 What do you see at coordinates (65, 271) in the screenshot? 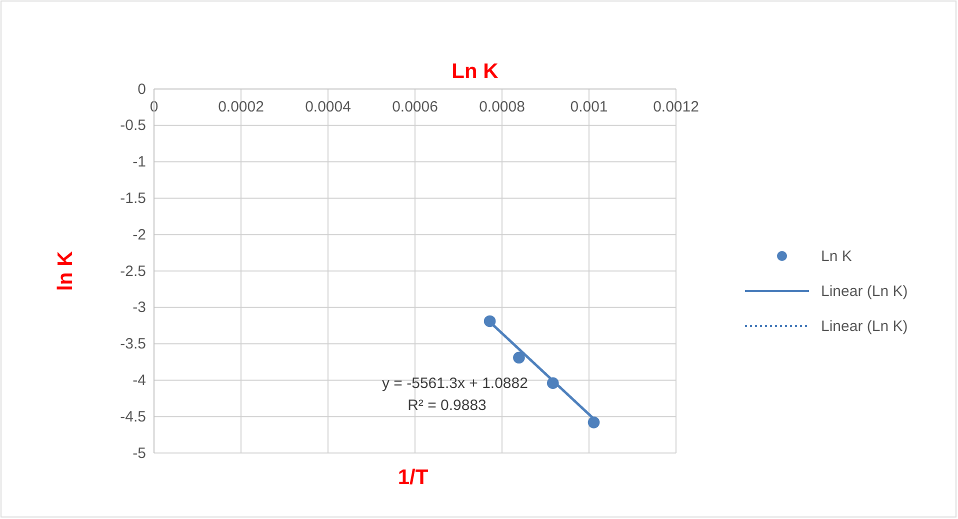
I see `y-axis-title: ln K` at bounding box center [65, 271].